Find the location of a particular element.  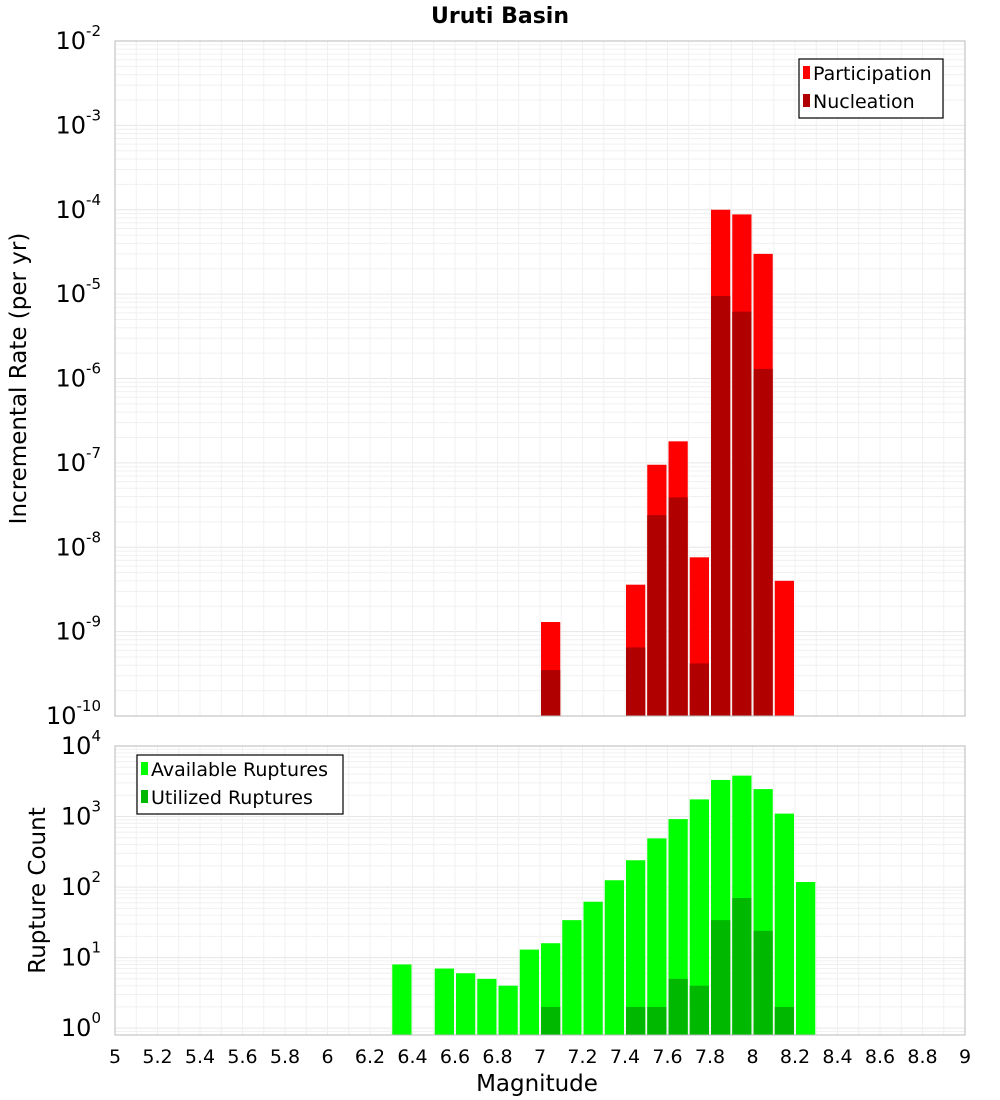

xlabel: Magnitude is located at coordinates (537, 1084).